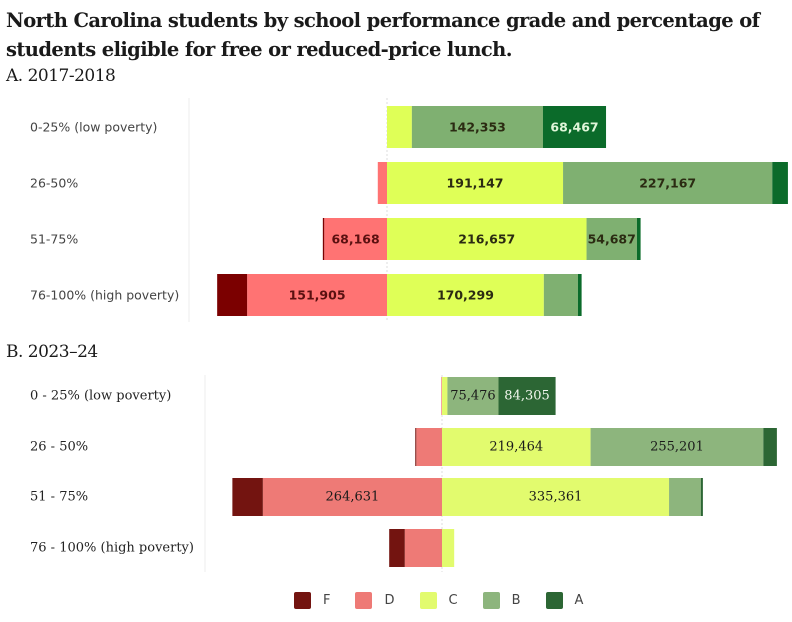 This screenshot has height=622, width=792. What do you see at coordinates (52, 352) in the screenshot?
I see `panel-b-title: B. 2023–24` at bounding box center [52, 352].